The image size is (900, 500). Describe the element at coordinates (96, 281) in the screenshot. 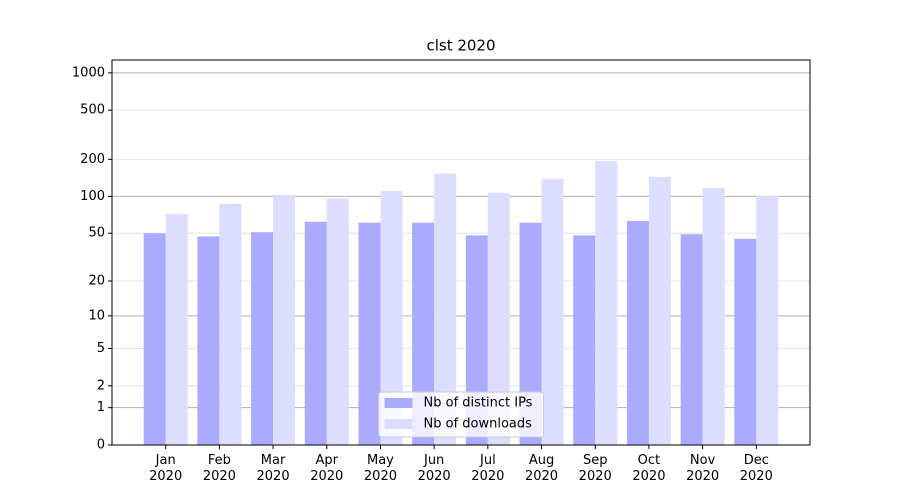

I see `y-tick-label: 20` at that location.